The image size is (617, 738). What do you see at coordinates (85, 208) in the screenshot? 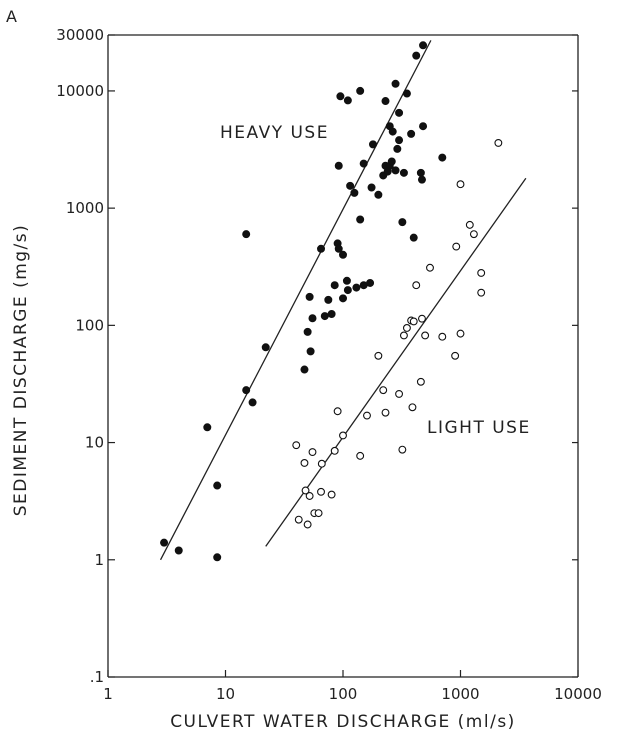
I see `y-tick-label: 1000` at bounding box center [85, 208].